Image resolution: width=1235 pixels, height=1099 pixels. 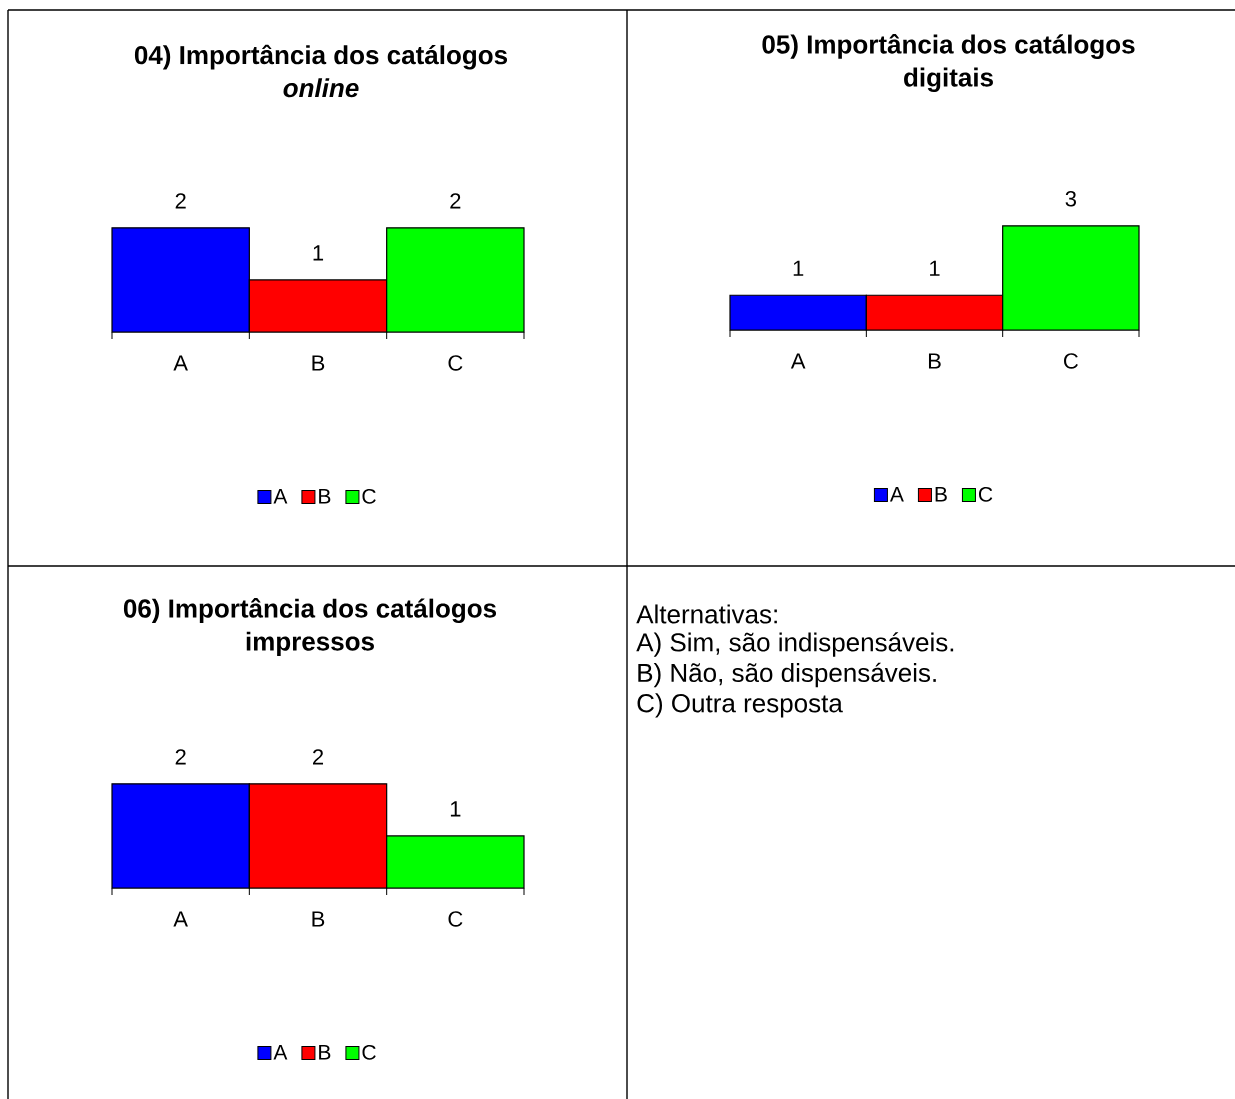 What do you see at coordinates (787, 675) in the screenshot?
I see `text: B) Não, são dispensáveis.` at bounding box center [787, 675].